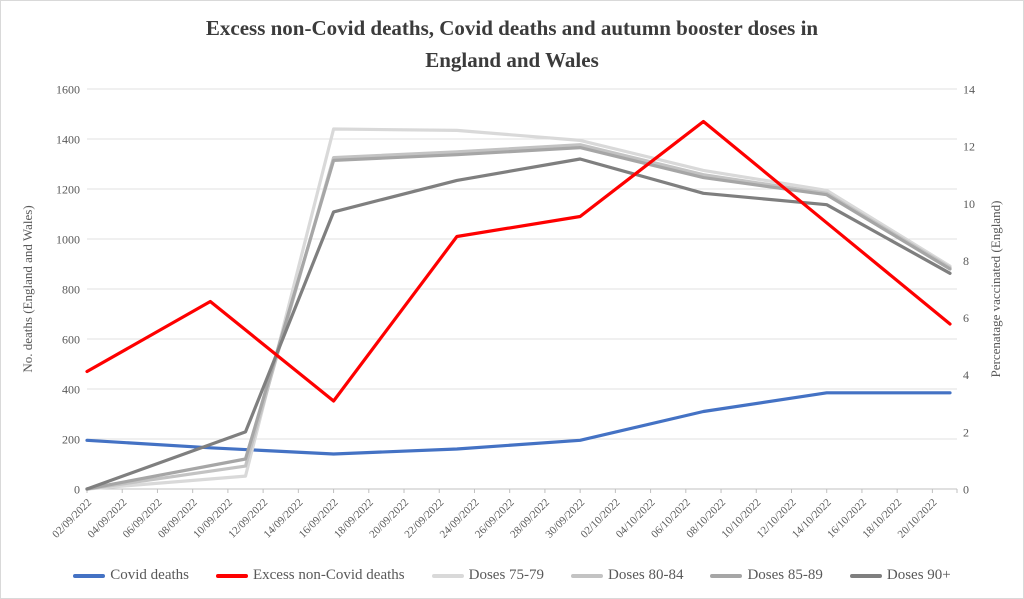 The height and width of the screenshot is (599, 1024). Describe the element at coordinates (969, 290) in the screenshot. I see `y-axis-right-tick-labels: 0 2 4 6 8 10 12 14` at that location.